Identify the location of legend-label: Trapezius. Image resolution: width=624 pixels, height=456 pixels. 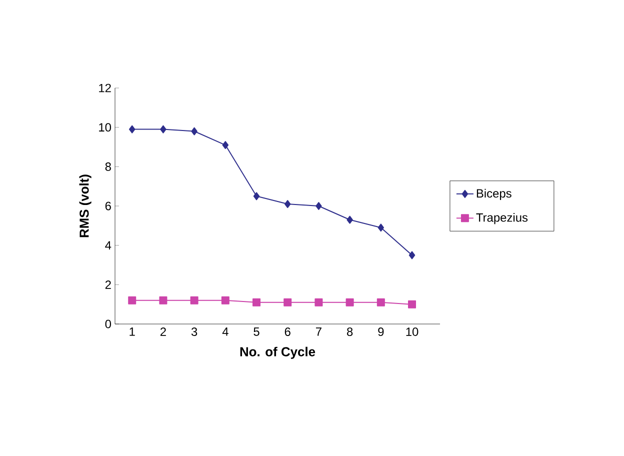
(502, 218).